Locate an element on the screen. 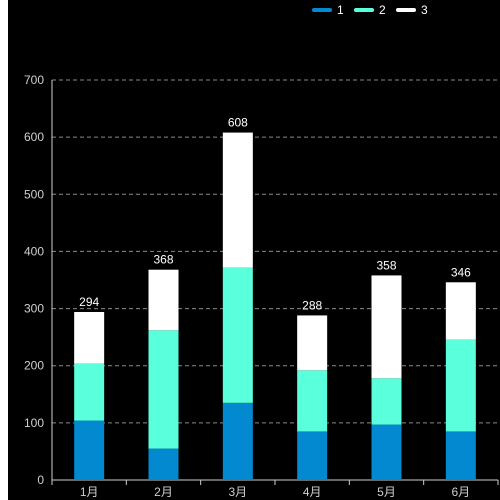 The image size is (500, 500). x-tick-label: 1月 is located at coordinates (89, 492).